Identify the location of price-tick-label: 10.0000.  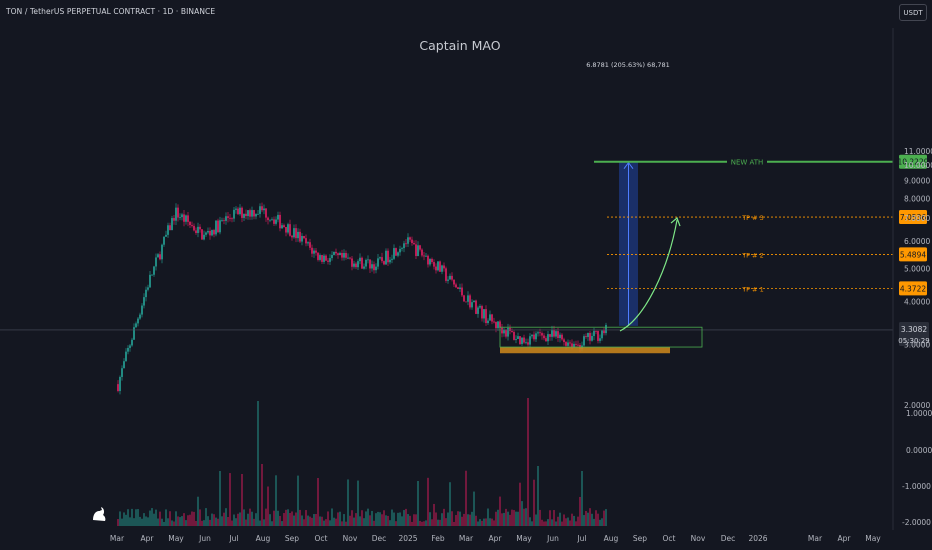
(918, 165).